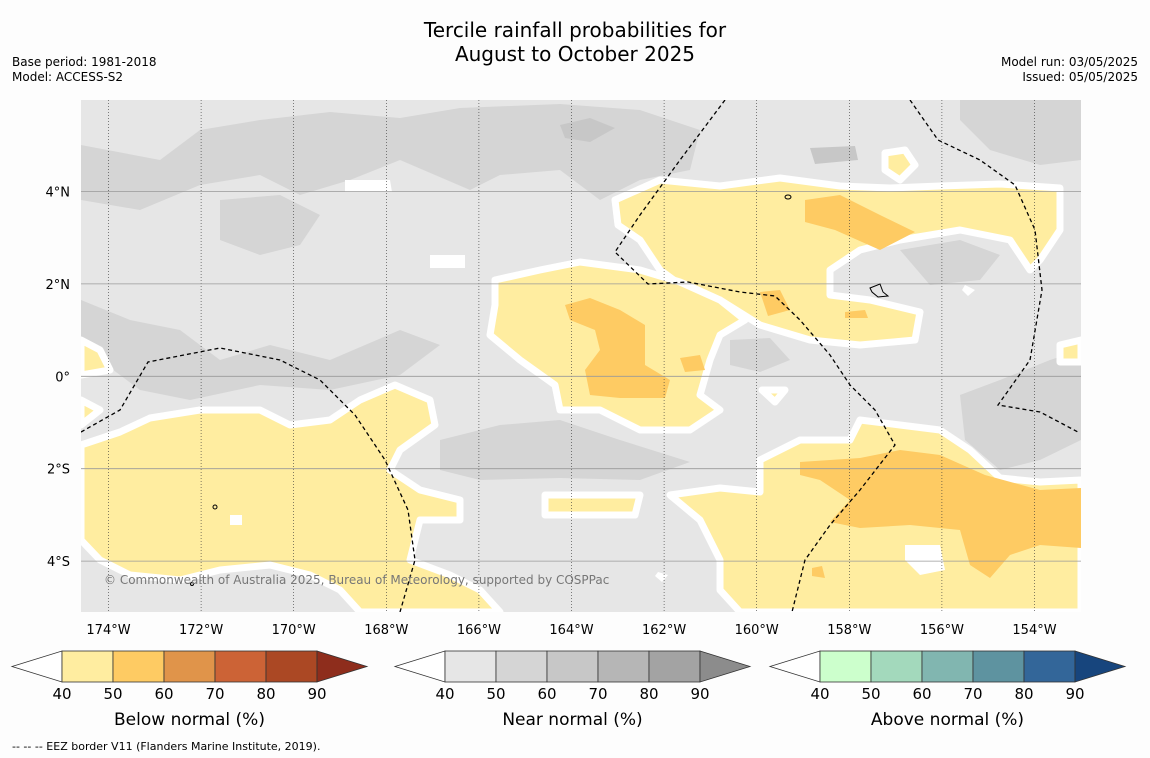 Image resolution: width=1150 pixels, height=758 pixels. What do you see at coordinates (942, 630) in the screenshot?
I see `longitude-tick-label: 156°W` at bounding box center [942, 630].